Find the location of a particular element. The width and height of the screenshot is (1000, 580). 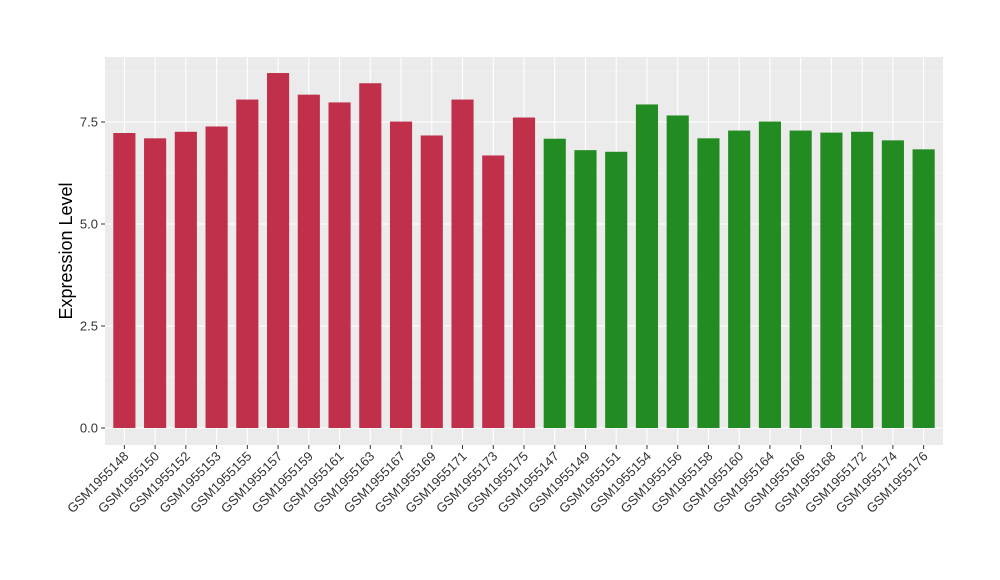

y-tick-label: 2.5 is located at coordinates (89, 326).